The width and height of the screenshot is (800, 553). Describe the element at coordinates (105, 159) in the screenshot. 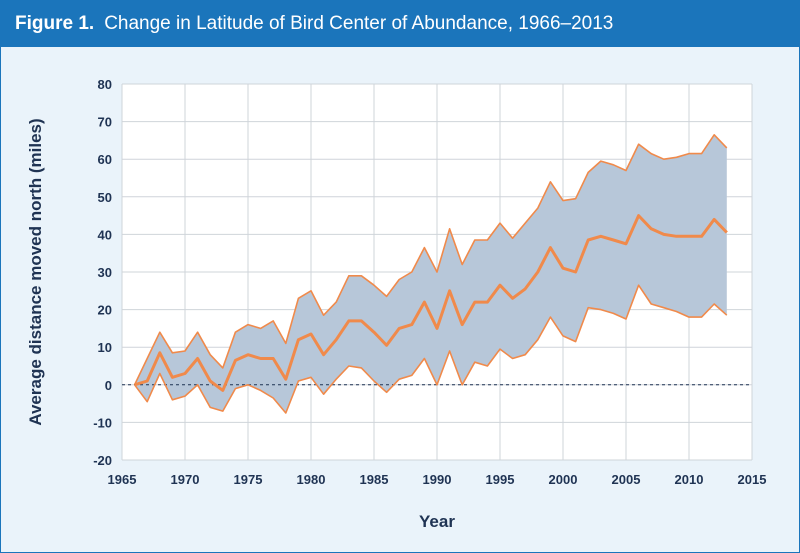

I see `y-tick-label: 60` at that location.